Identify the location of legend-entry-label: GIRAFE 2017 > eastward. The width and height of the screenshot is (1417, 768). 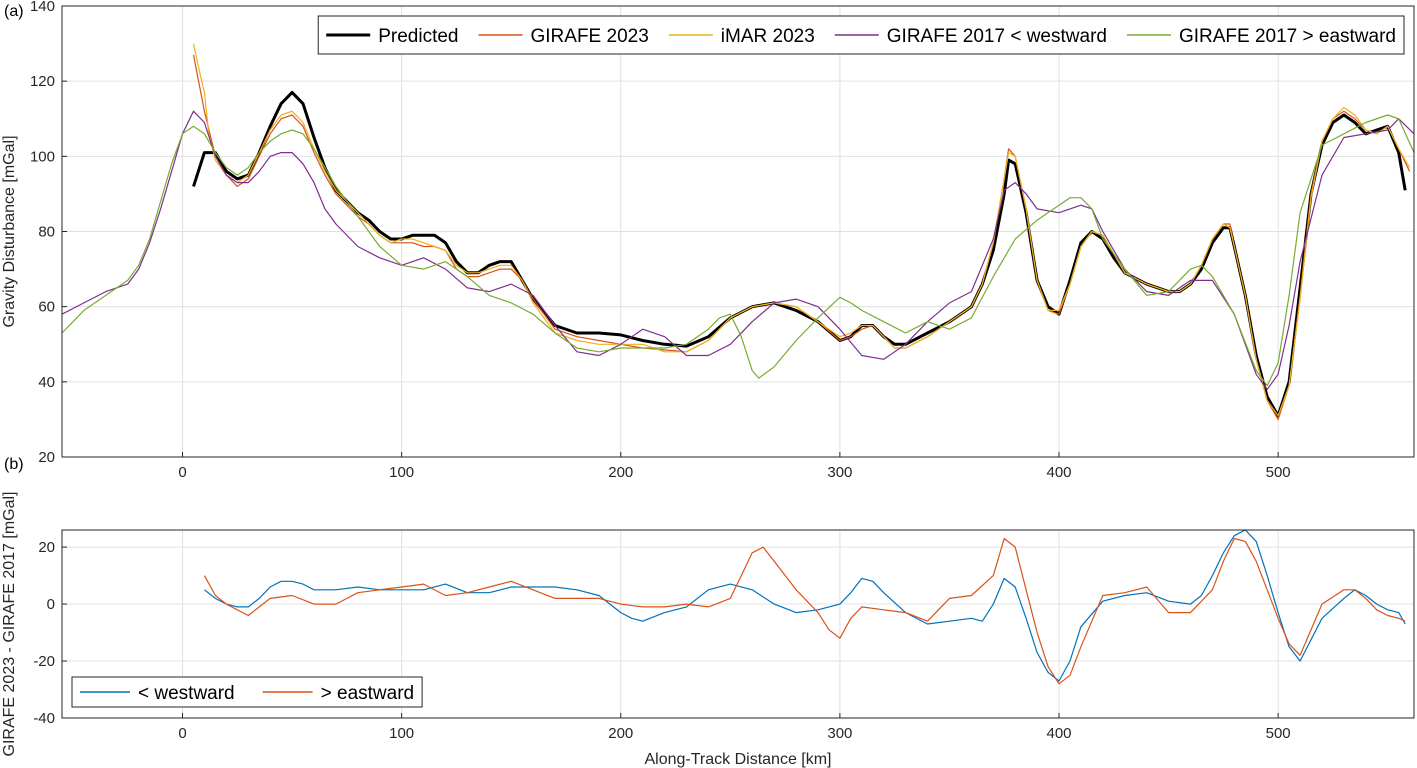
(1287, 36).